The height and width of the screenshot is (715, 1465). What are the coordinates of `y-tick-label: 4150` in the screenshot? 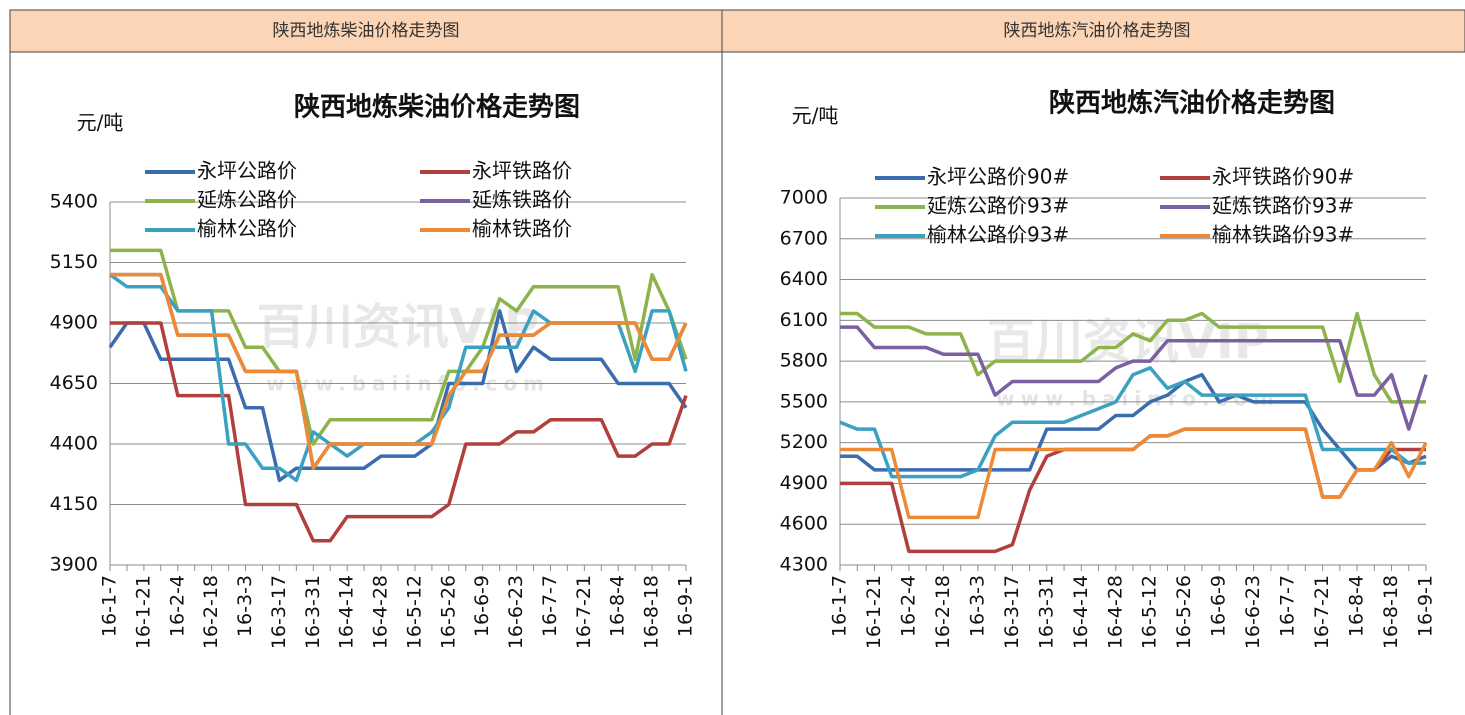 It's located at (74, 504).